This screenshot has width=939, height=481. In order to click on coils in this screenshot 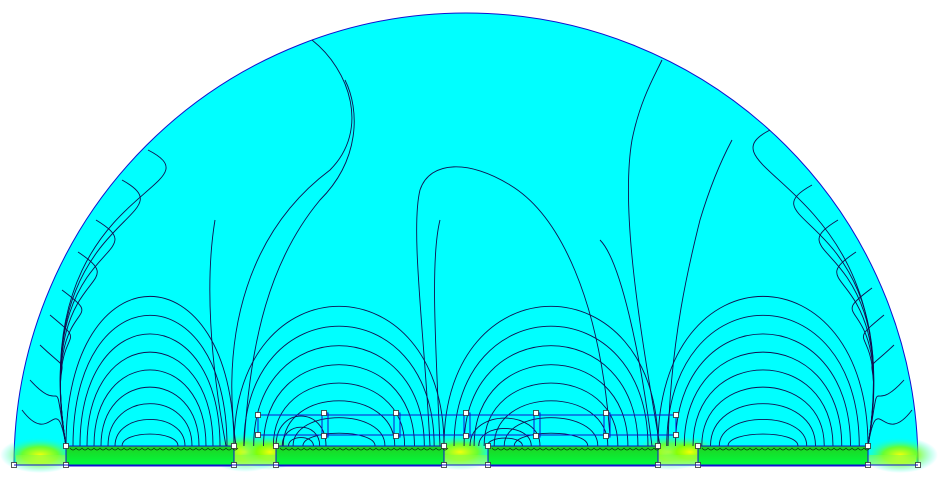, I will do `click(467, 456)`.